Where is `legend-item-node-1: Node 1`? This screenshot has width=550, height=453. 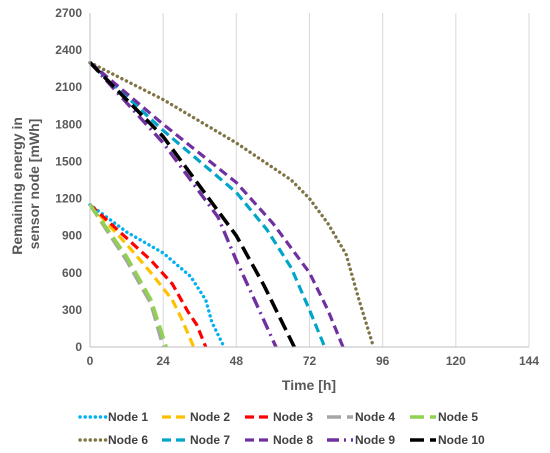 legend-item-node-1: Node 1 is located at coordinates (113, 417).